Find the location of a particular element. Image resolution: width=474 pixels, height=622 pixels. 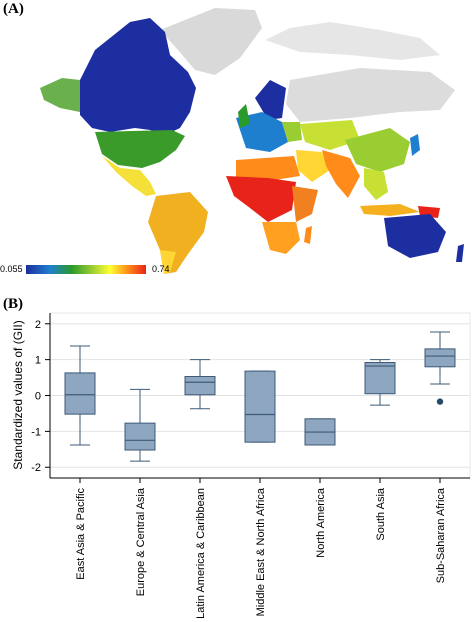

x-category-label: Sub-Saharan Africa is located at coordinates (441, 535).